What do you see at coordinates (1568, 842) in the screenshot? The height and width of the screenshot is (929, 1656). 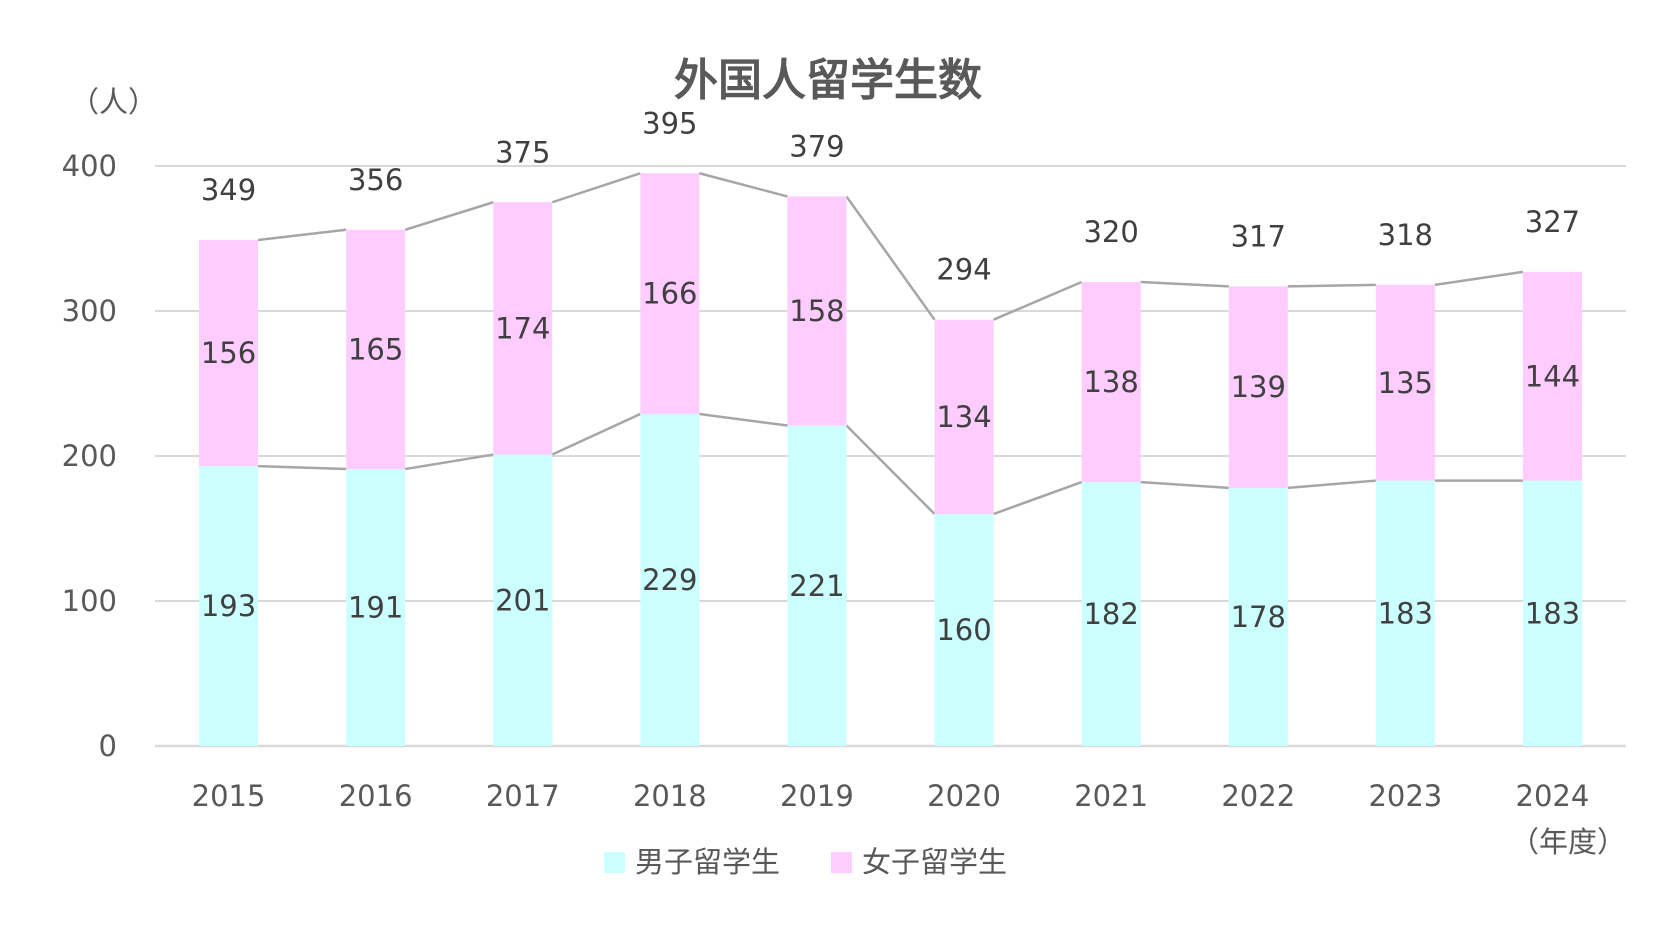 I see `x-axis-unit-label: （年度）` at bounding box center [1568, 842].